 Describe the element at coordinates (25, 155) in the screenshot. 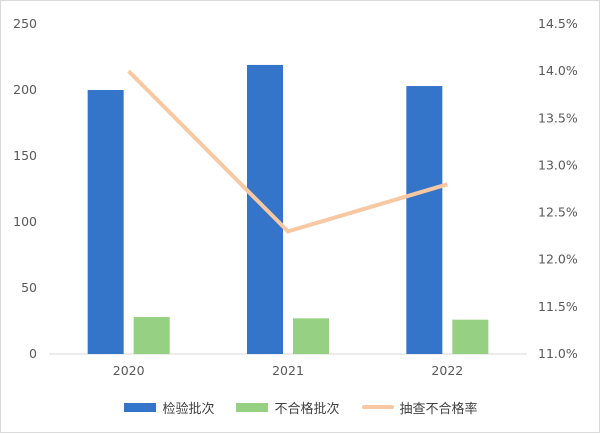

I see `y-left-tick-label: 150` at that location.